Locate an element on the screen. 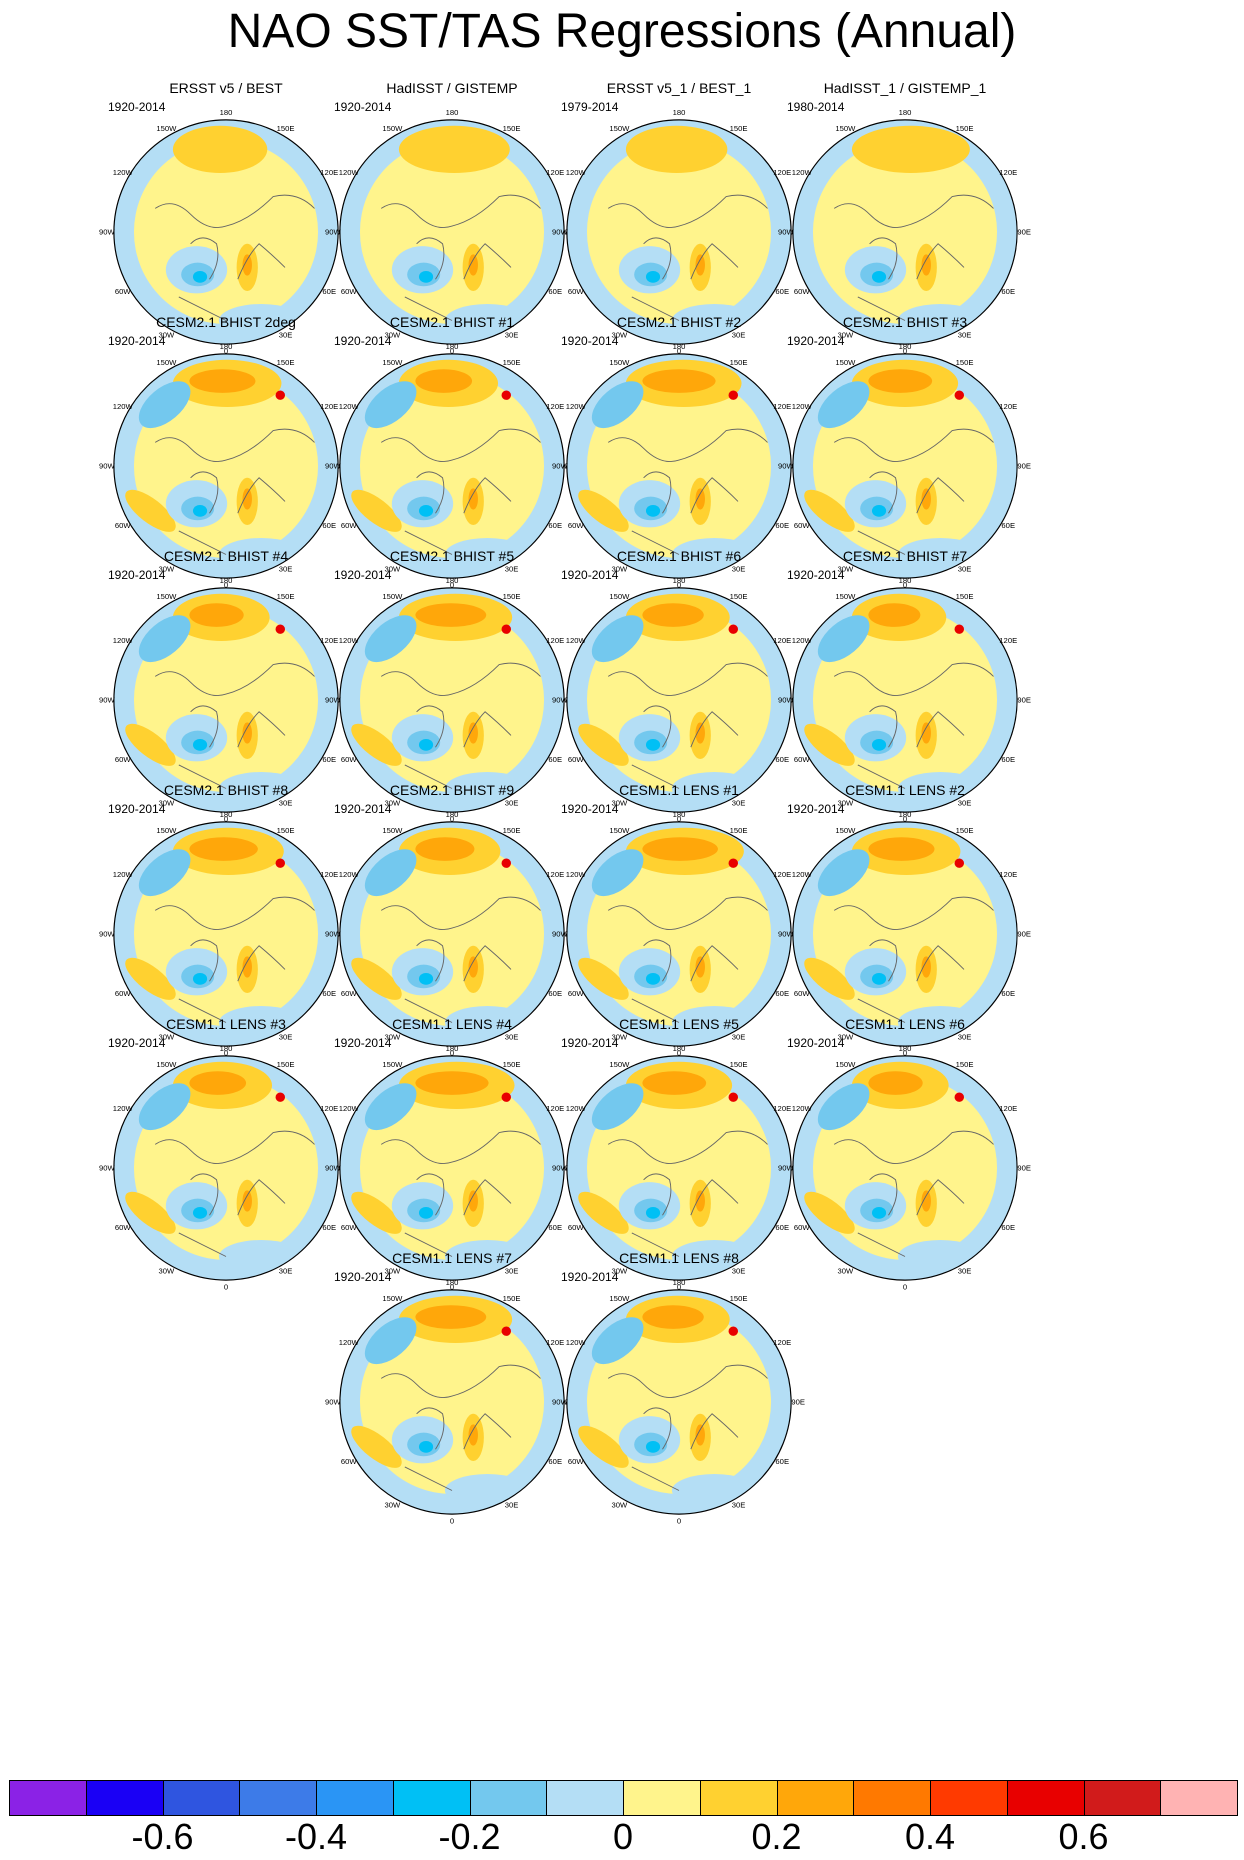 Image resolution: width=1244 pixels, height=1860 pixels. colorbar-tick-label: -0.2 is located at coordinates (469, 1836).